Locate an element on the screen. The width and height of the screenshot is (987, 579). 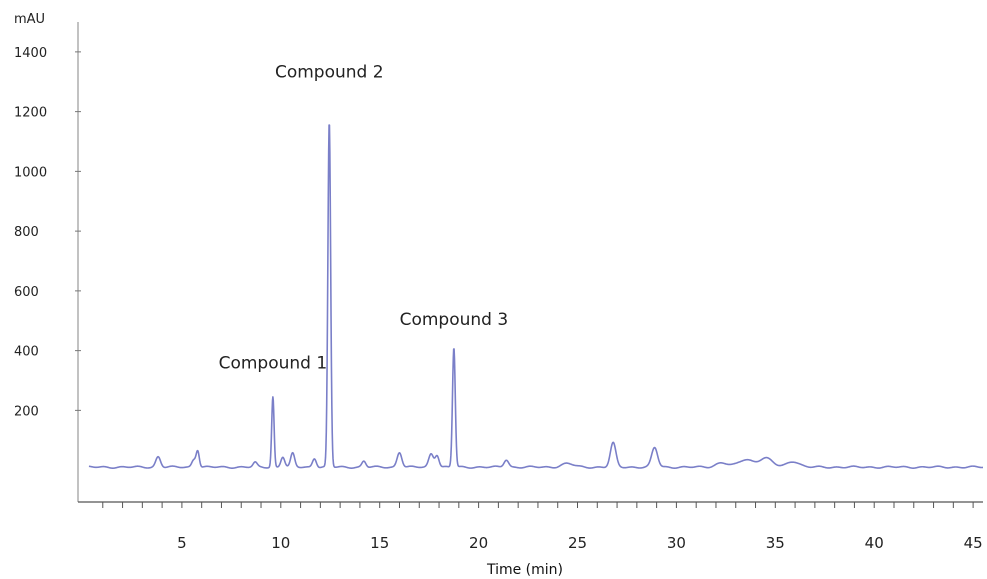
y-axis-ticks: 200 400 600 800 1000 1200 1400 is located at coordinates (47, 232).